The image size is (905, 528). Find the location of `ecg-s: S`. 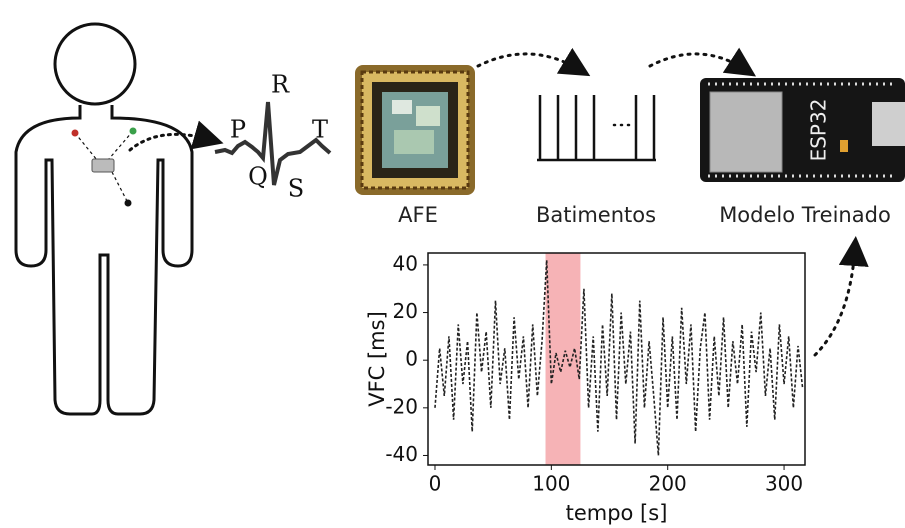

ecg-s: S is located at coordinates (296, 189).